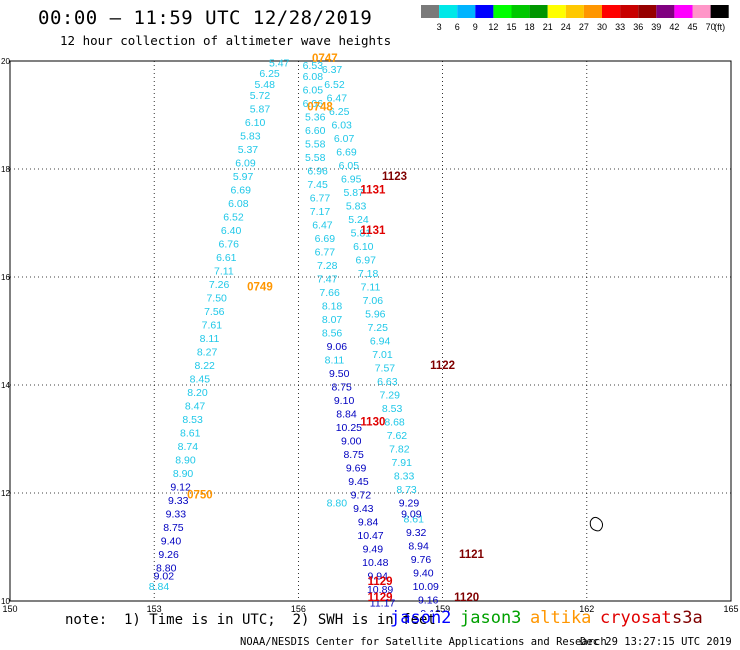  Describe the element at coordinates (719, 27) in the screenshot. I see `colorbar-label: (ft)` at that location.